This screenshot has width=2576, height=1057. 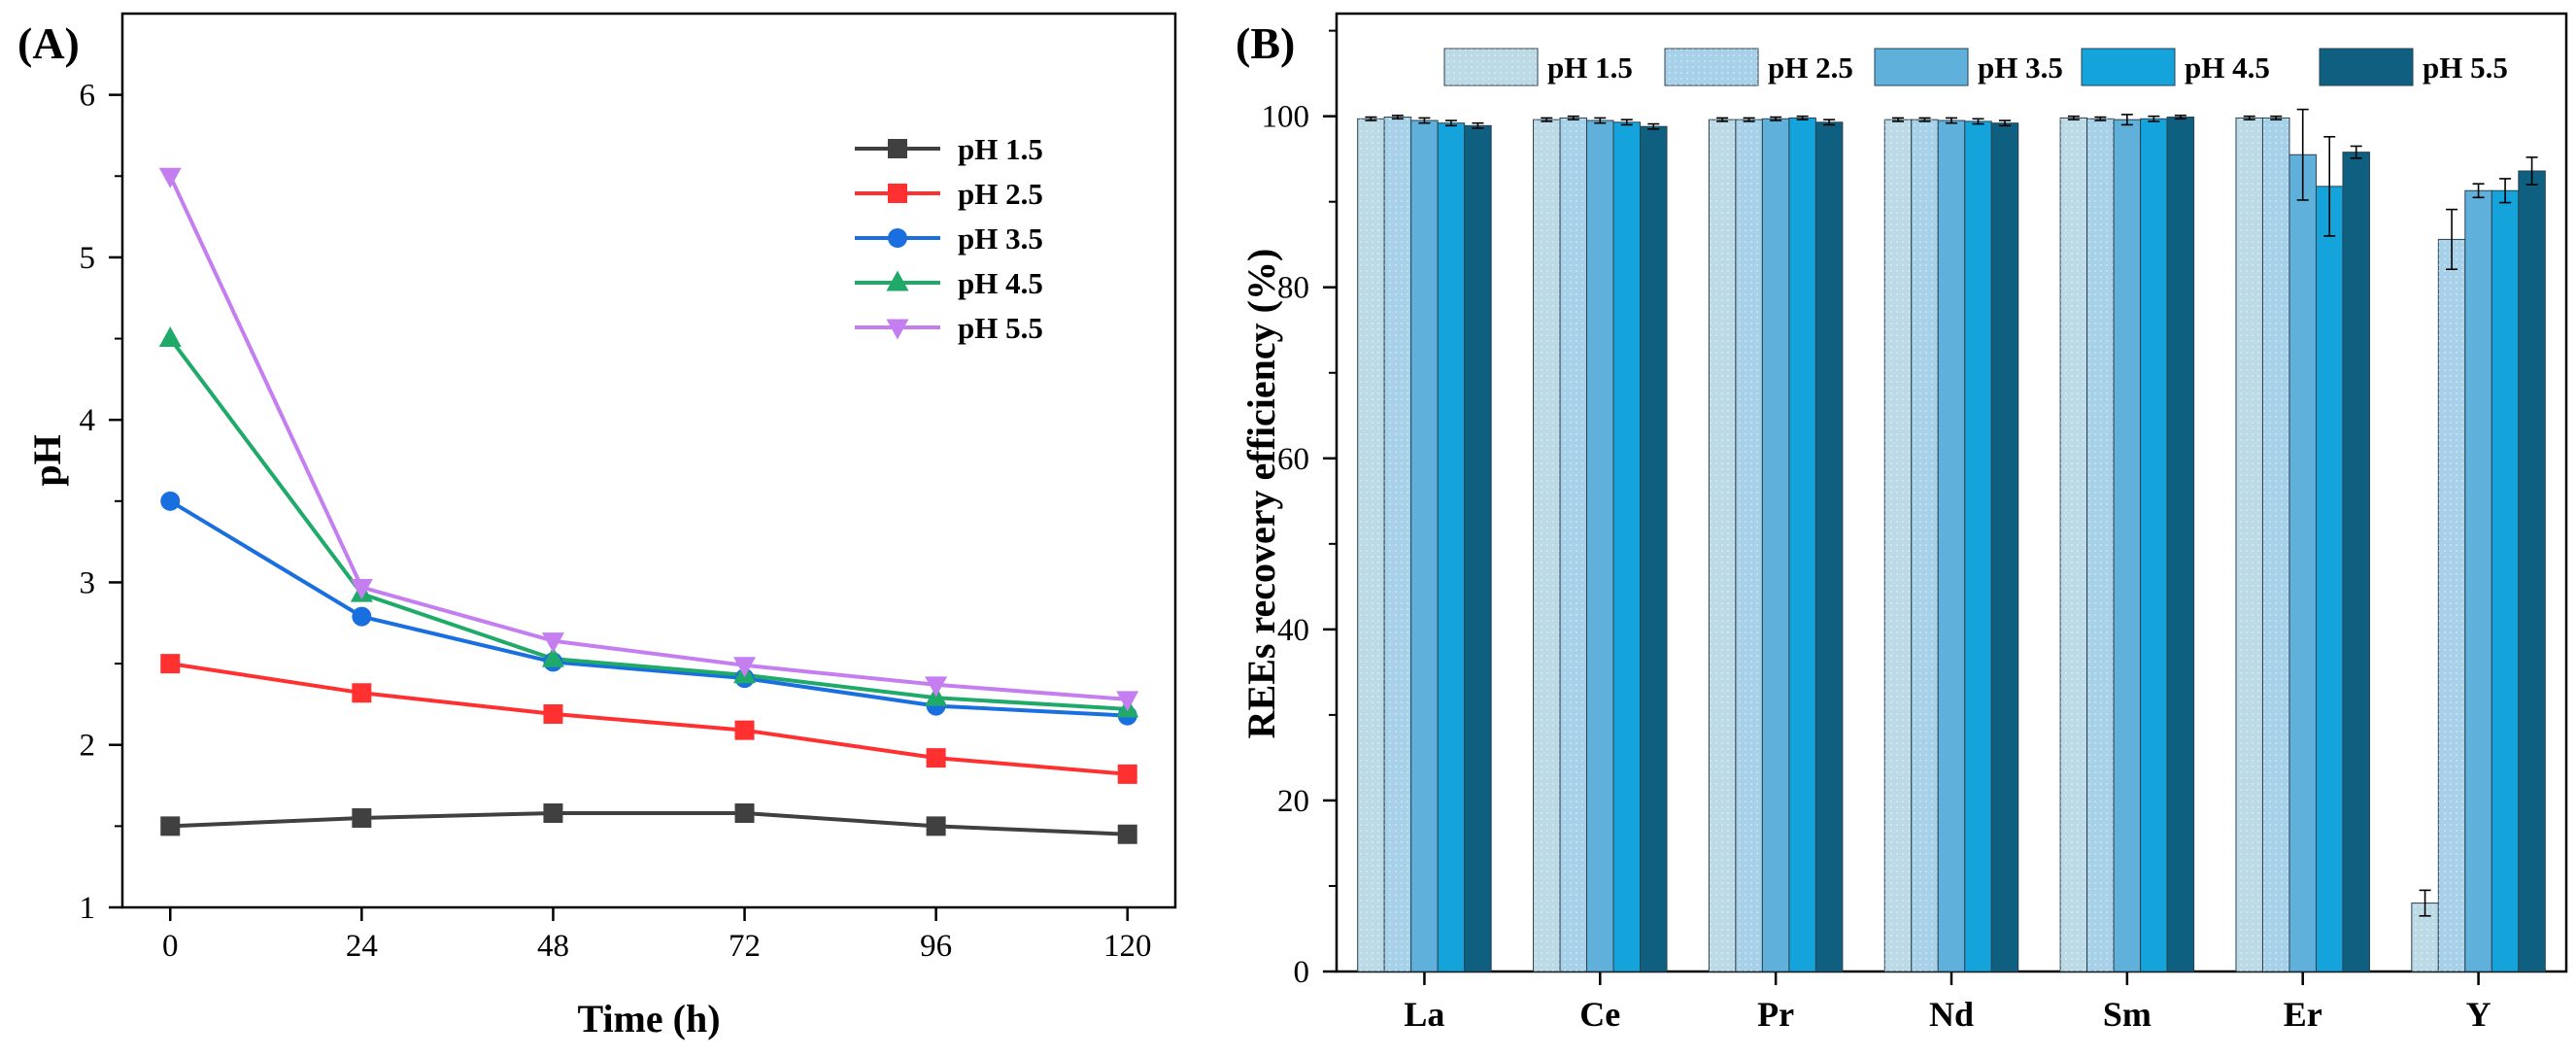 I want to click on category-label-La: La, so click(x=1424, y=1015).